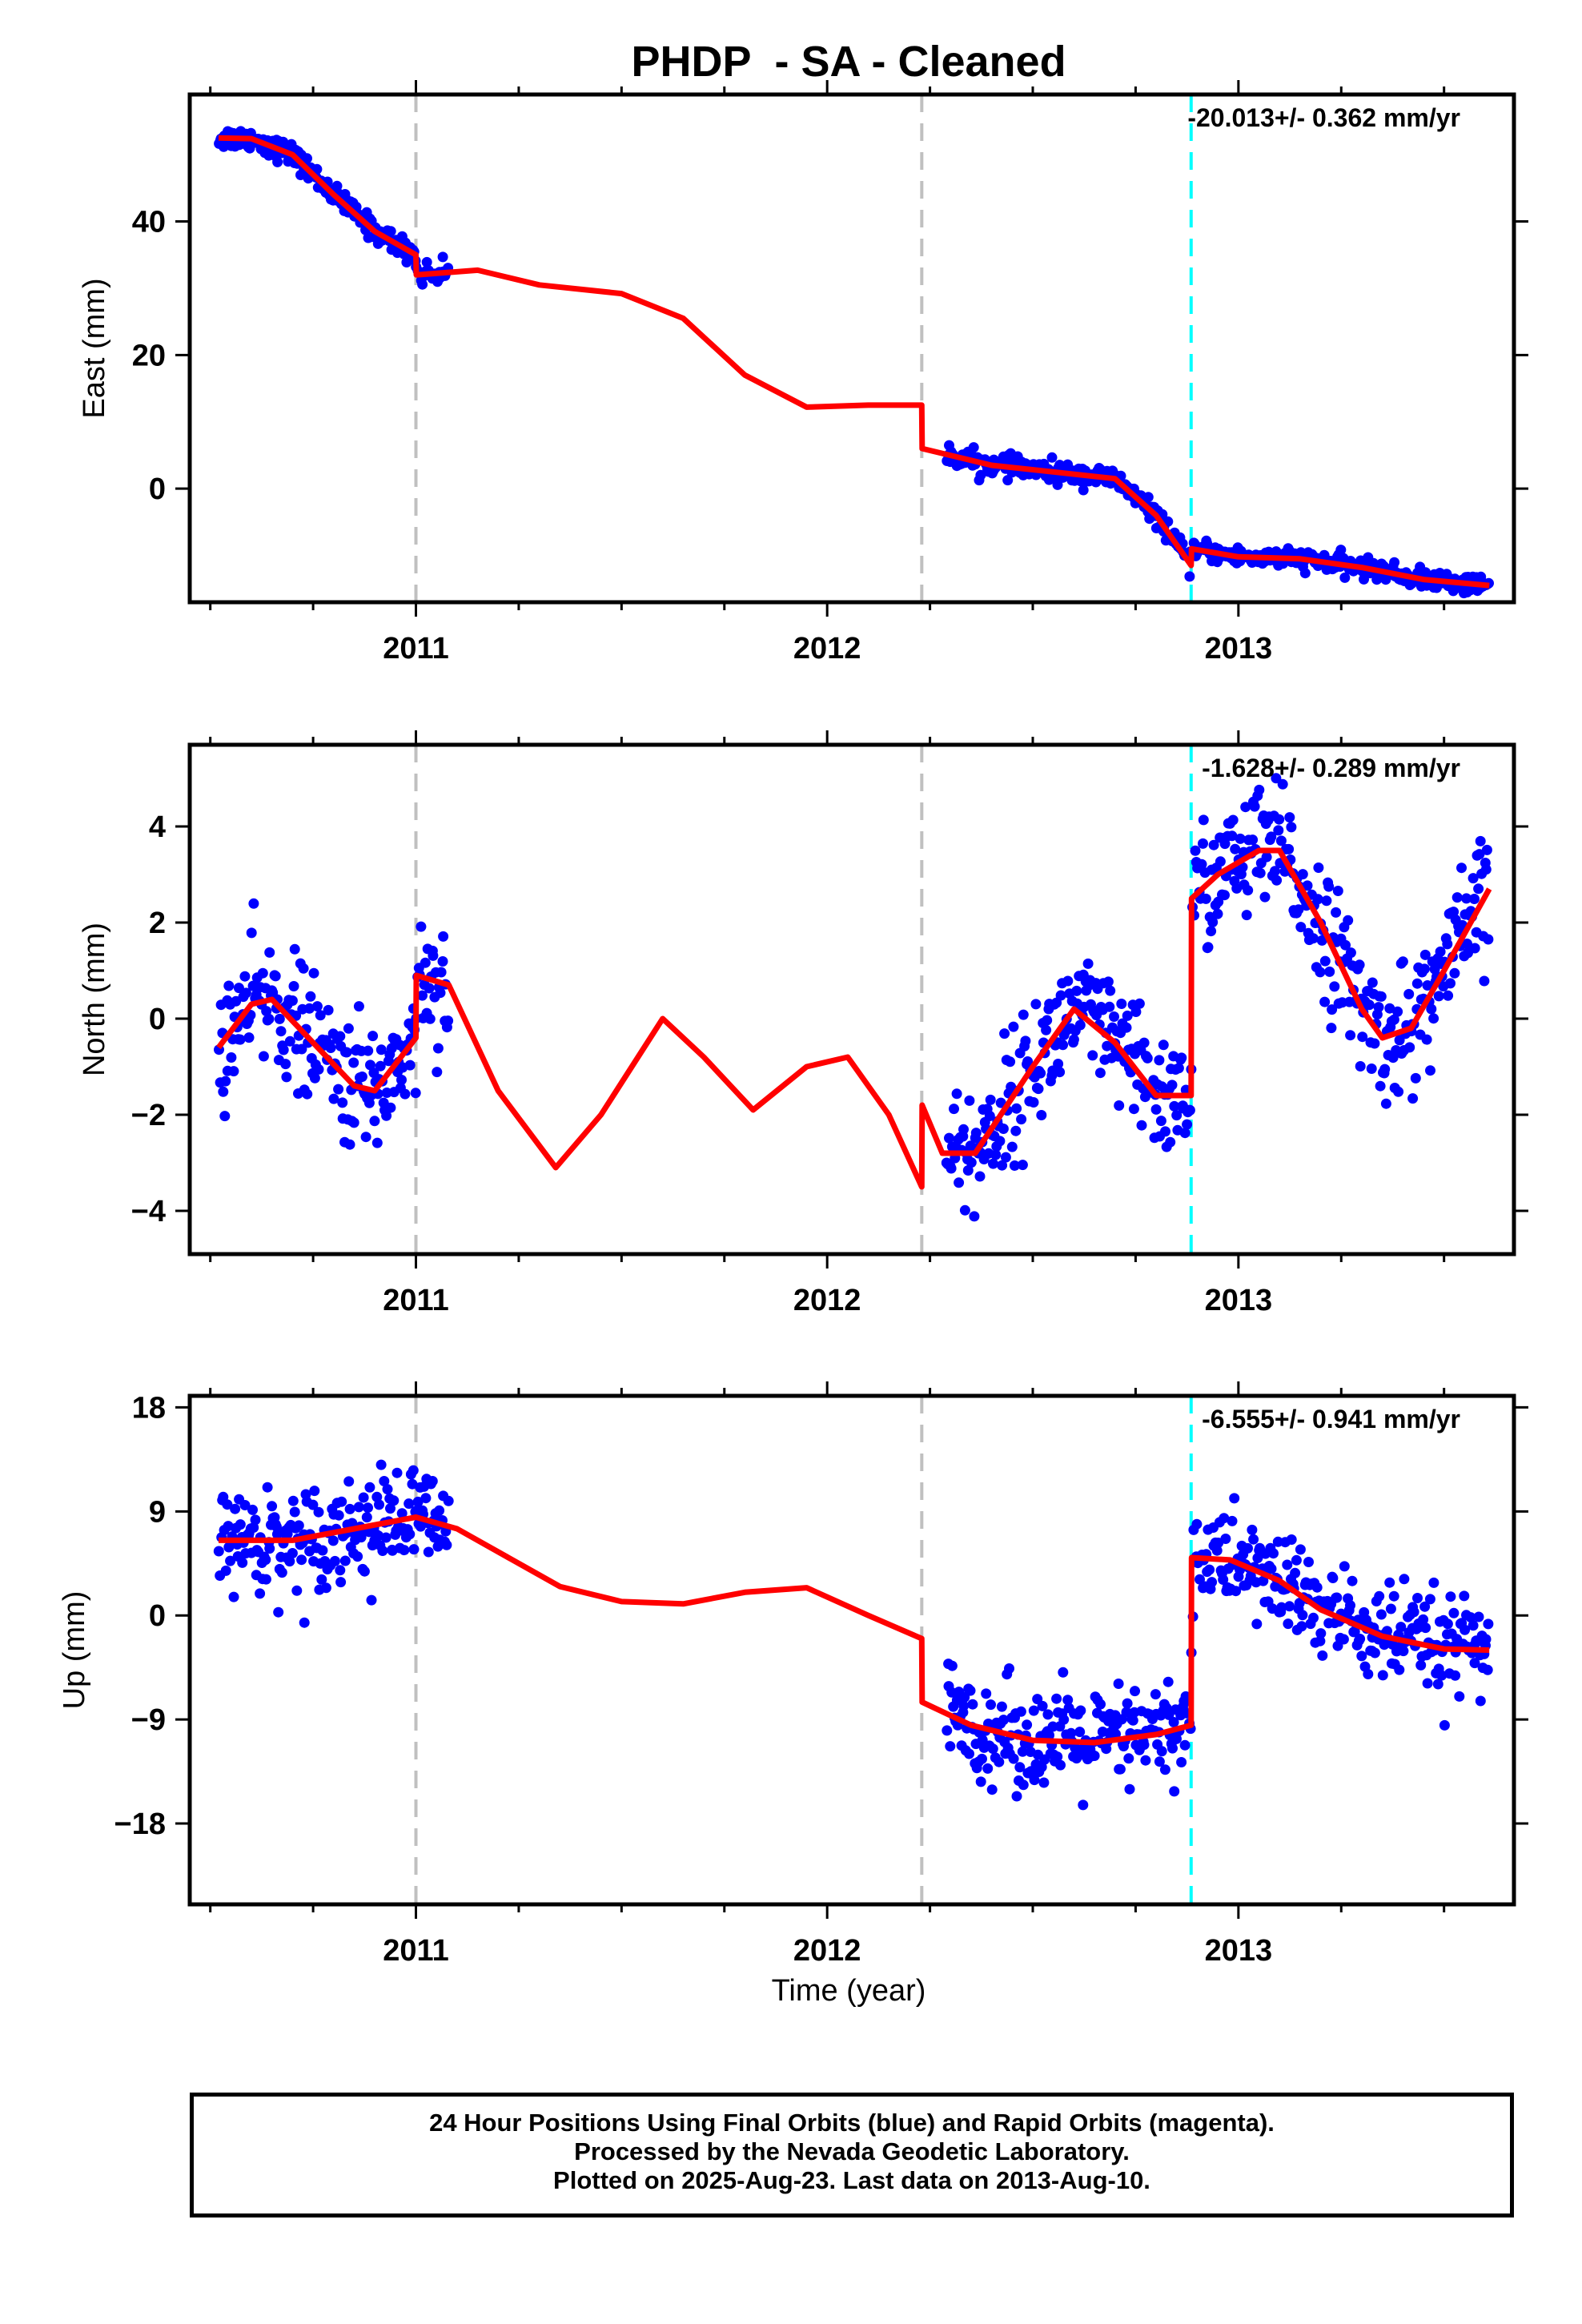 The width and height of the screenshot is (1582, 2324). What do you see at coordinates (157, 1019) in the screenshot?
I see `y-tick-label: 0` at bounding box center [157, 1019].